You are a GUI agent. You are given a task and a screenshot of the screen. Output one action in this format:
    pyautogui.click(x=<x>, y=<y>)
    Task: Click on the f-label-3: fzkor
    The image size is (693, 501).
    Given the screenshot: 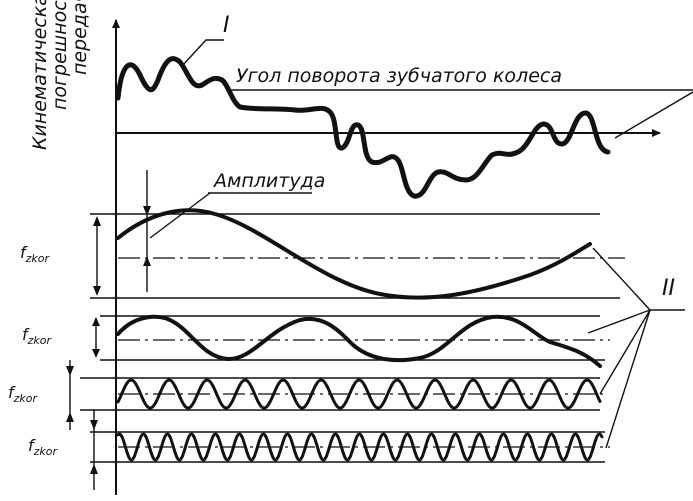 What is the action you would take?
    pyautogui.click(x=23, y=394)
    